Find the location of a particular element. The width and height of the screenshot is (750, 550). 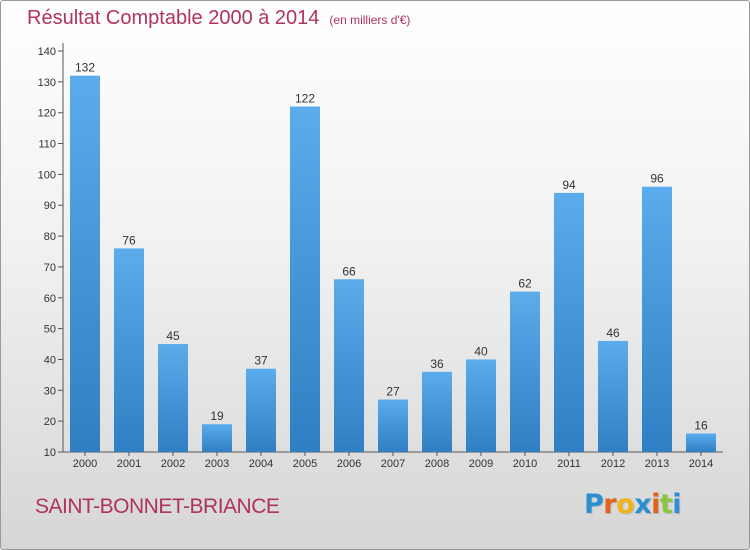

bar-value-label-2006: 66 is located at coordinates (349, 271).